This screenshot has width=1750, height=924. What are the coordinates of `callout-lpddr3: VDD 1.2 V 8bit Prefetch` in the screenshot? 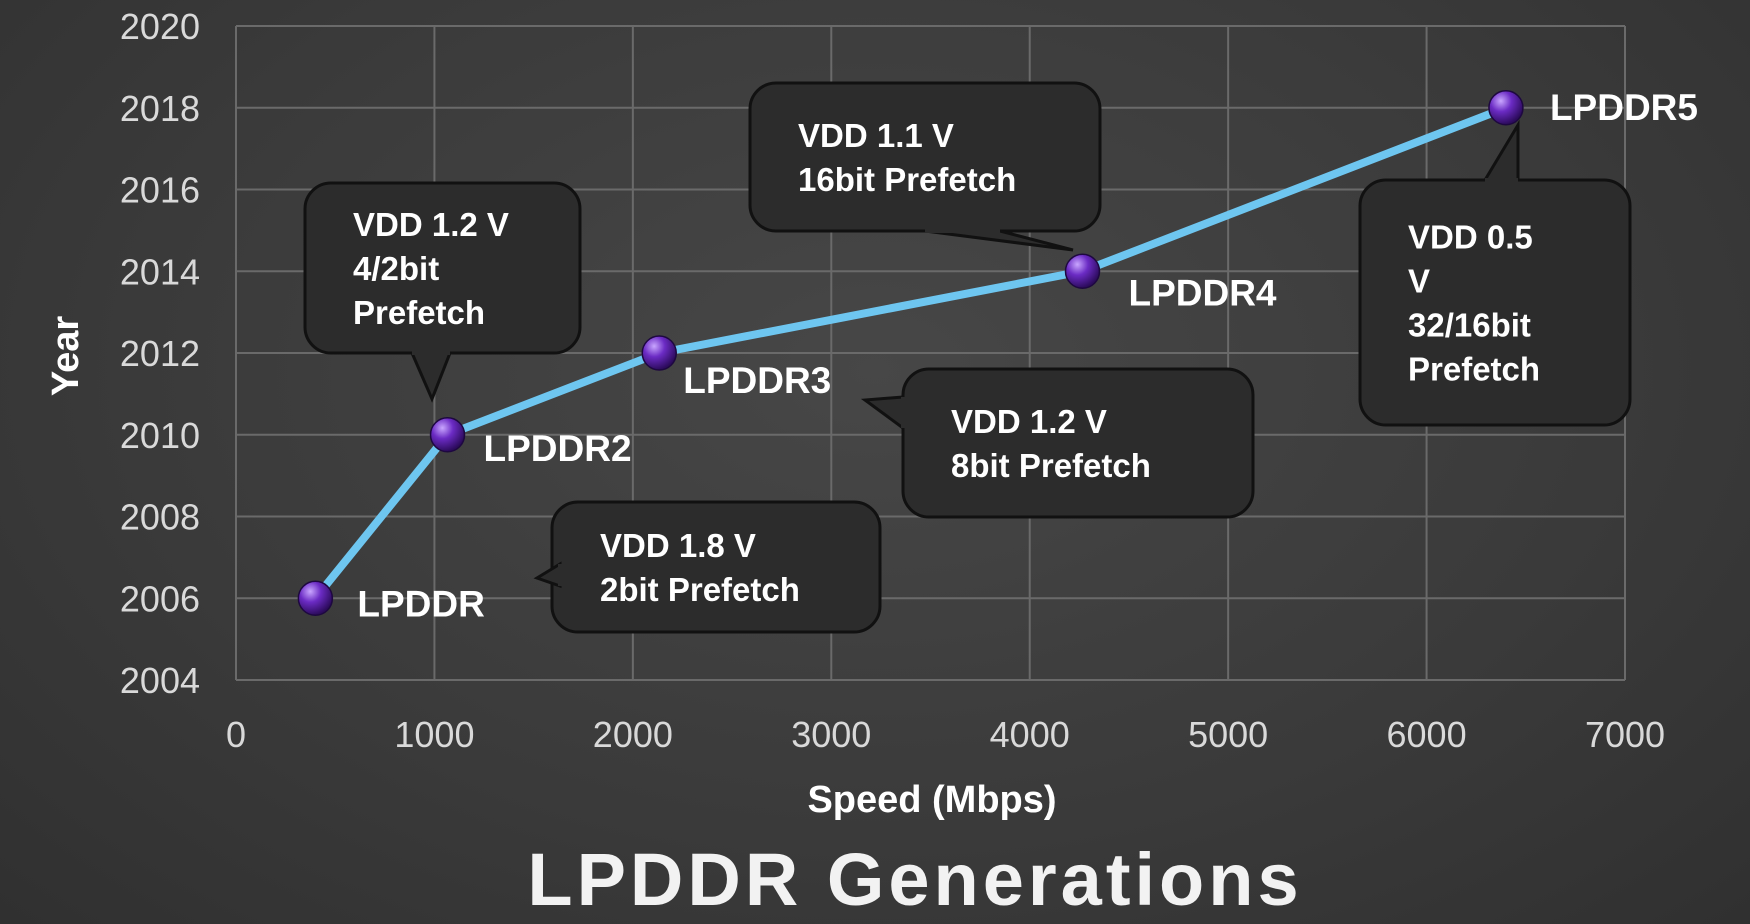 It's located at (1057, 443).